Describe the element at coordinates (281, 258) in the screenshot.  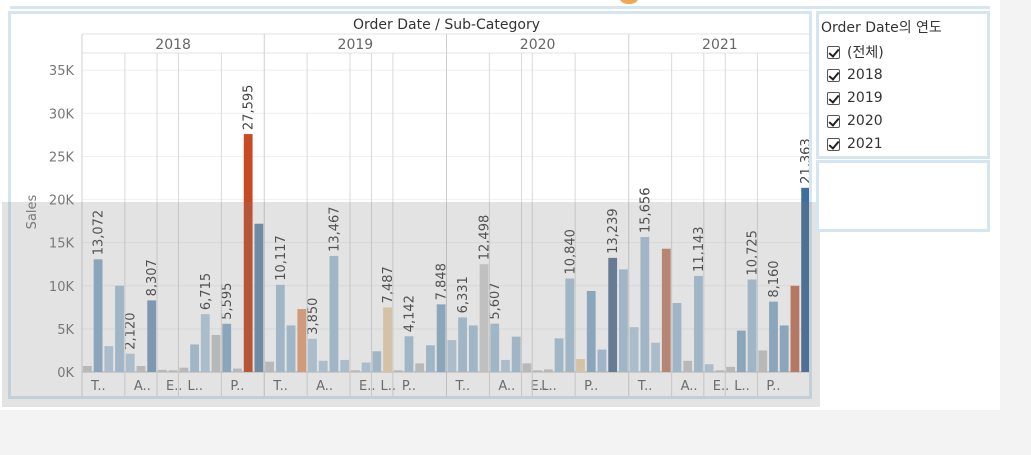
I see `data-label: 10,117` at that location.